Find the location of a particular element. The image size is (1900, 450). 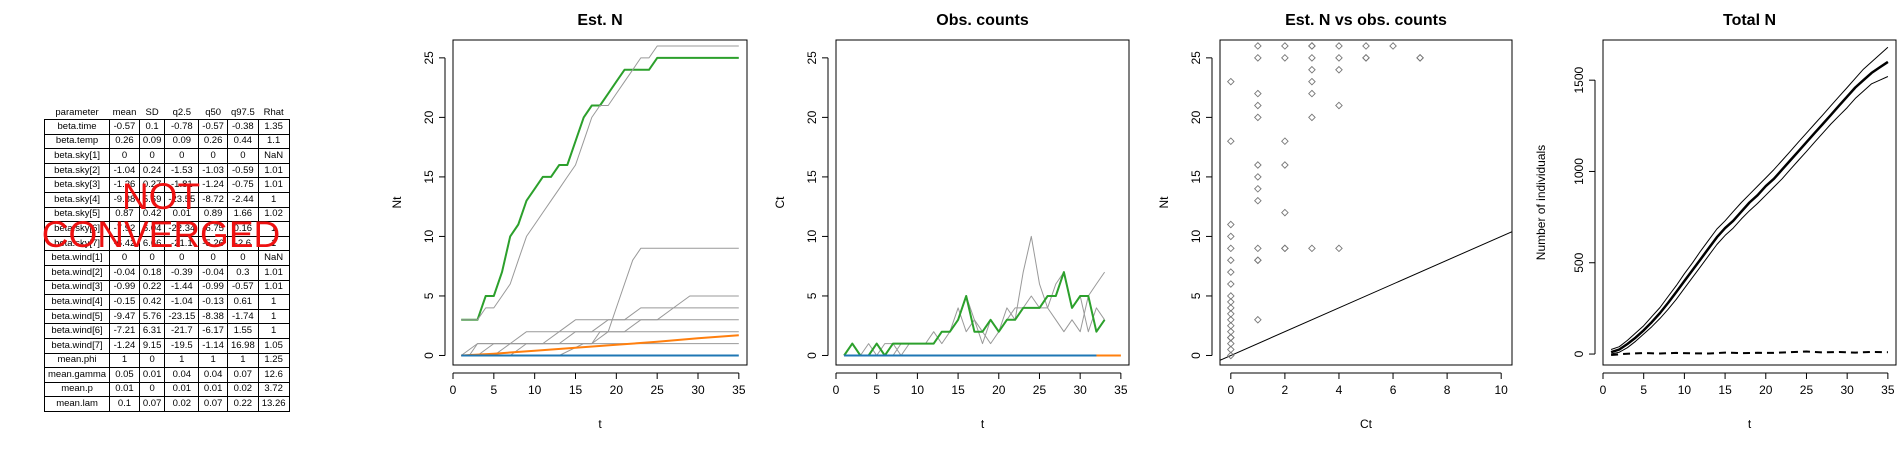

y-tick-label: 10 is located at coordinates (1196, 236).